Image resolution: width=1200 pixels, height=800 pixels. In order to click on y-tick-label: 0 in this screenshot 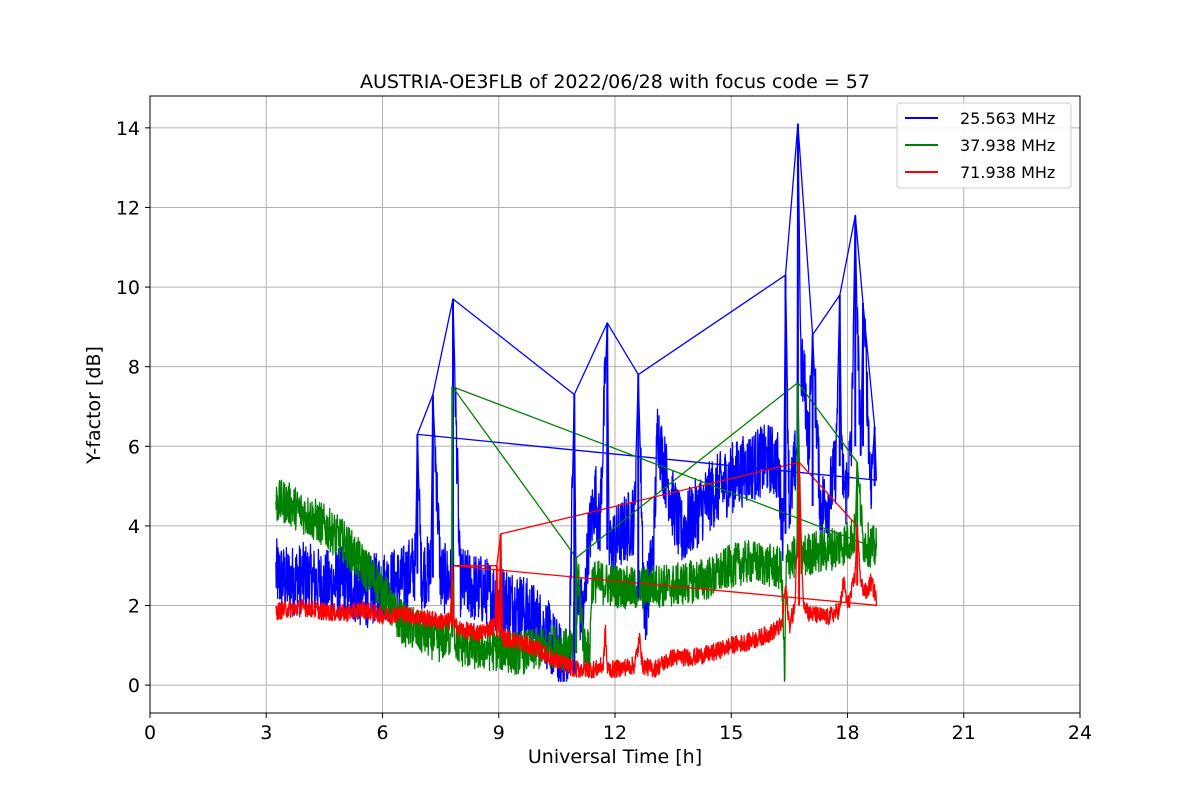, I will do `click(134, 686)`.